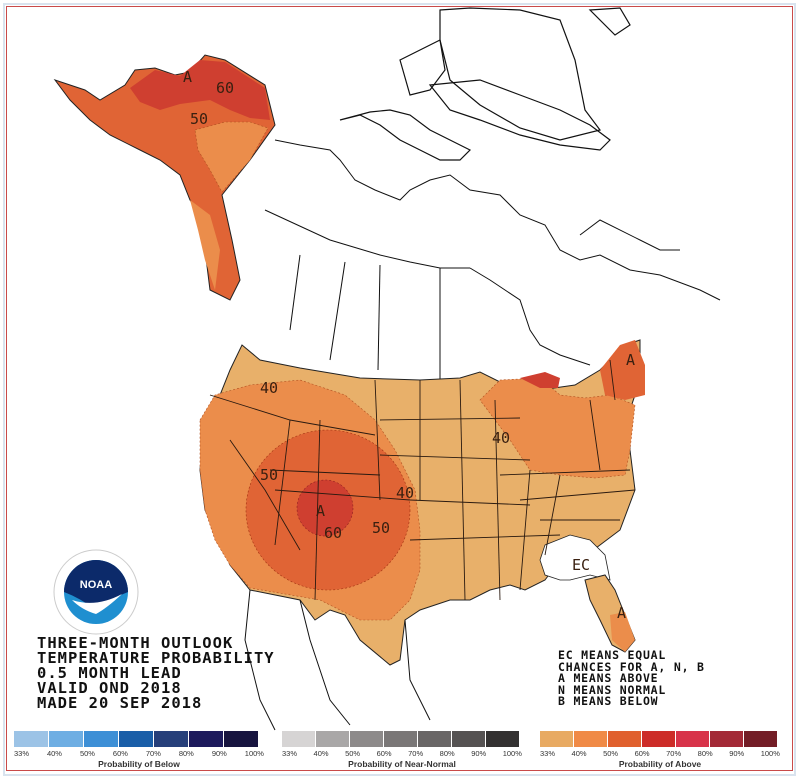 The height and width of the screenshot is (779, 801). Describe the element at coordinates (96, 585) in the screenshot. I see `noaa-logo-text: NOAA` at that location.